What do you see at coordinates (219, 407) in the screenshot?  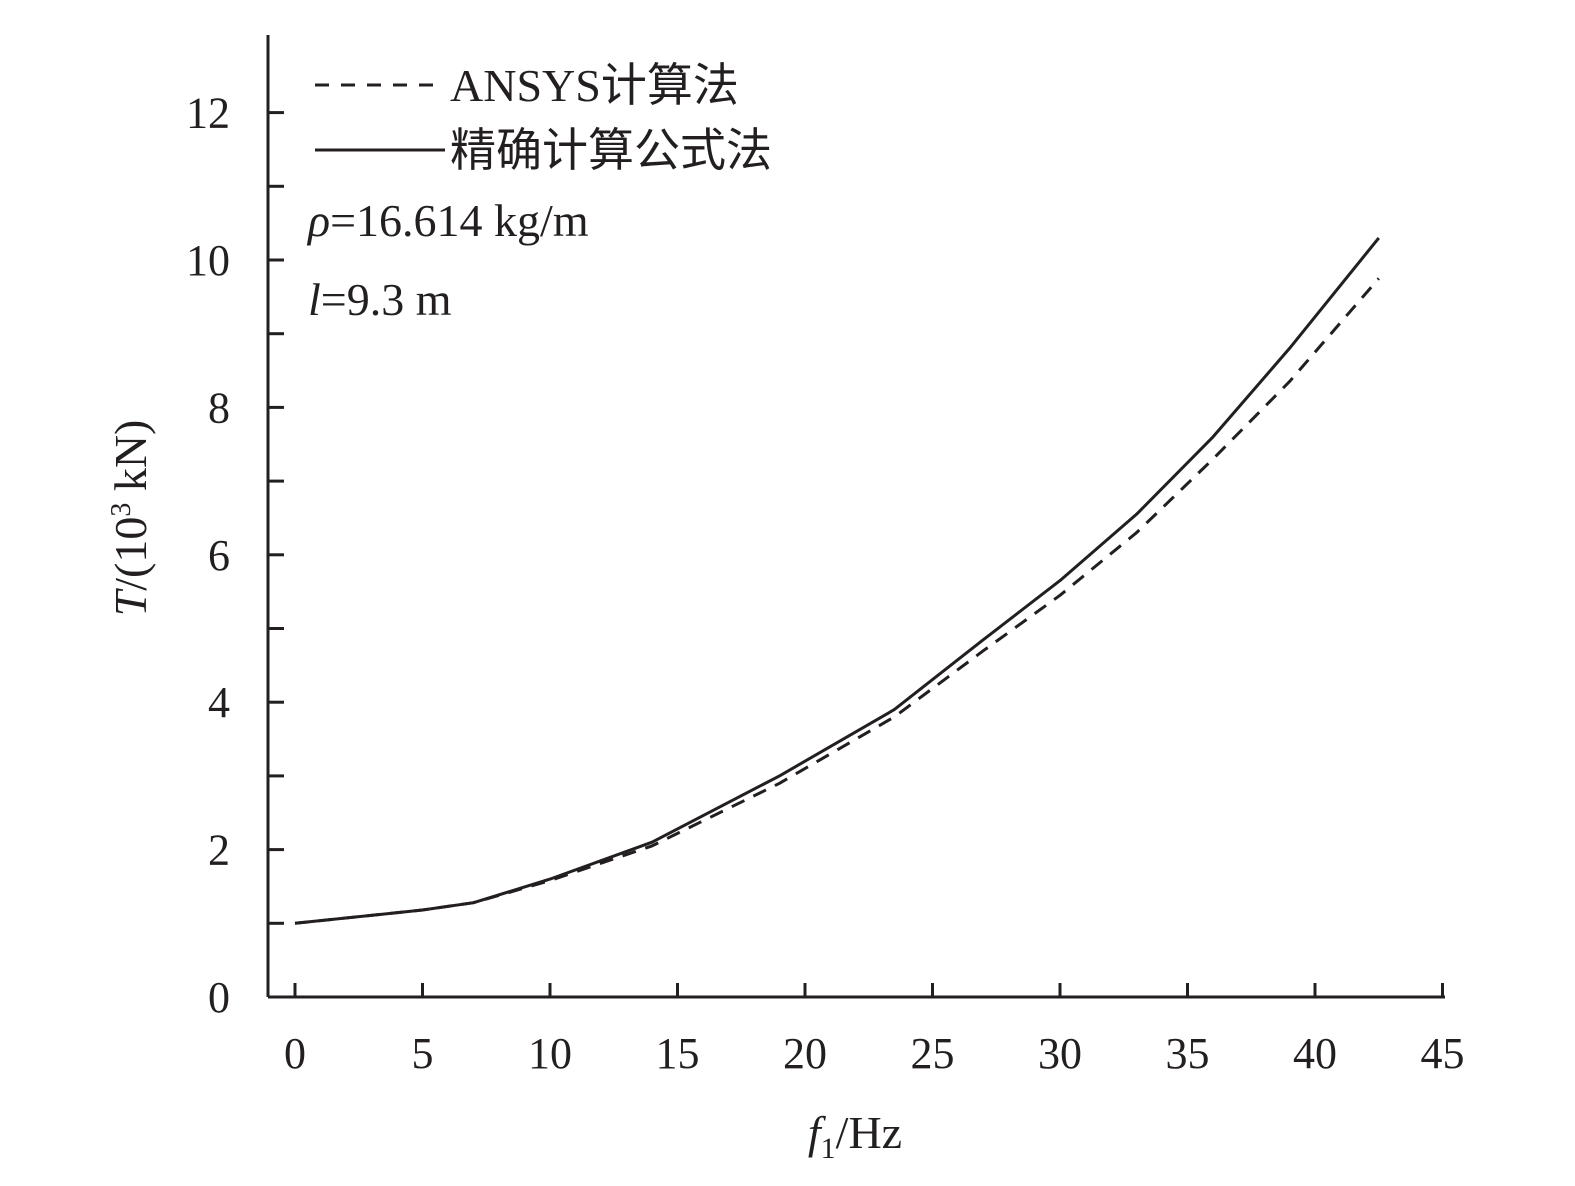 I see `y-tick-label: 8` at bounding box center [219, 407].